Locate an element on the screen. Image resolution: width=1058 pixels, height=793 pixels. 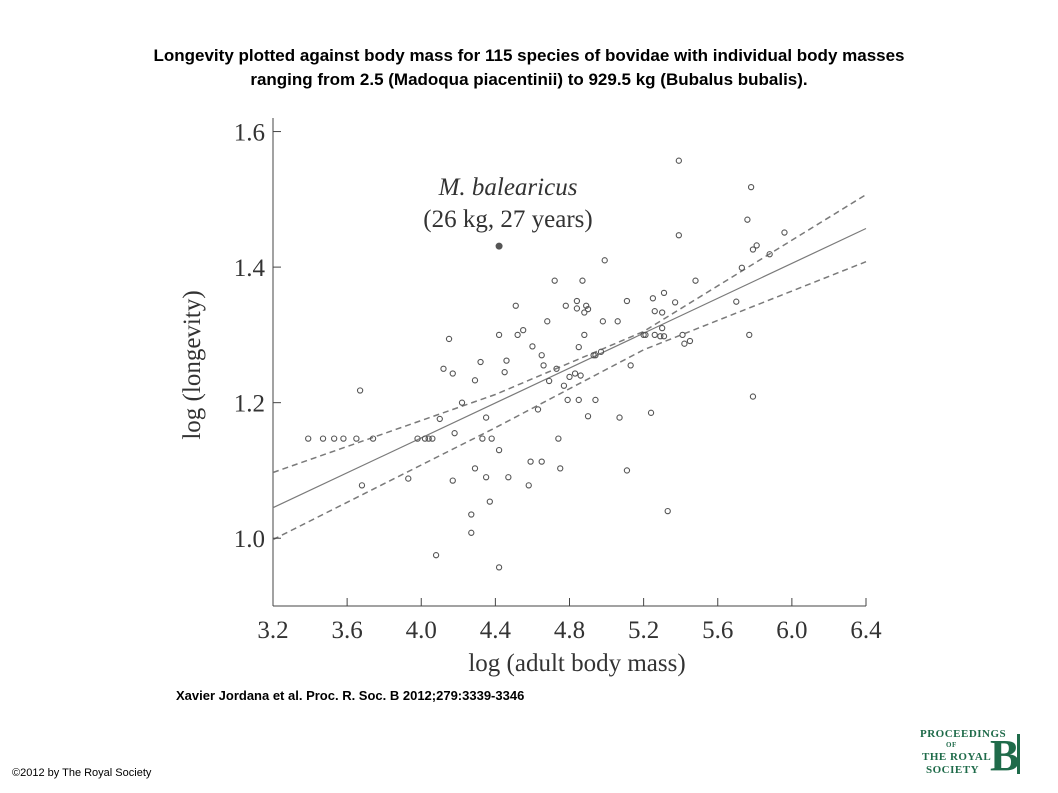
x-axis-label: log (adult body mass) is located at coordinates (576, 663).